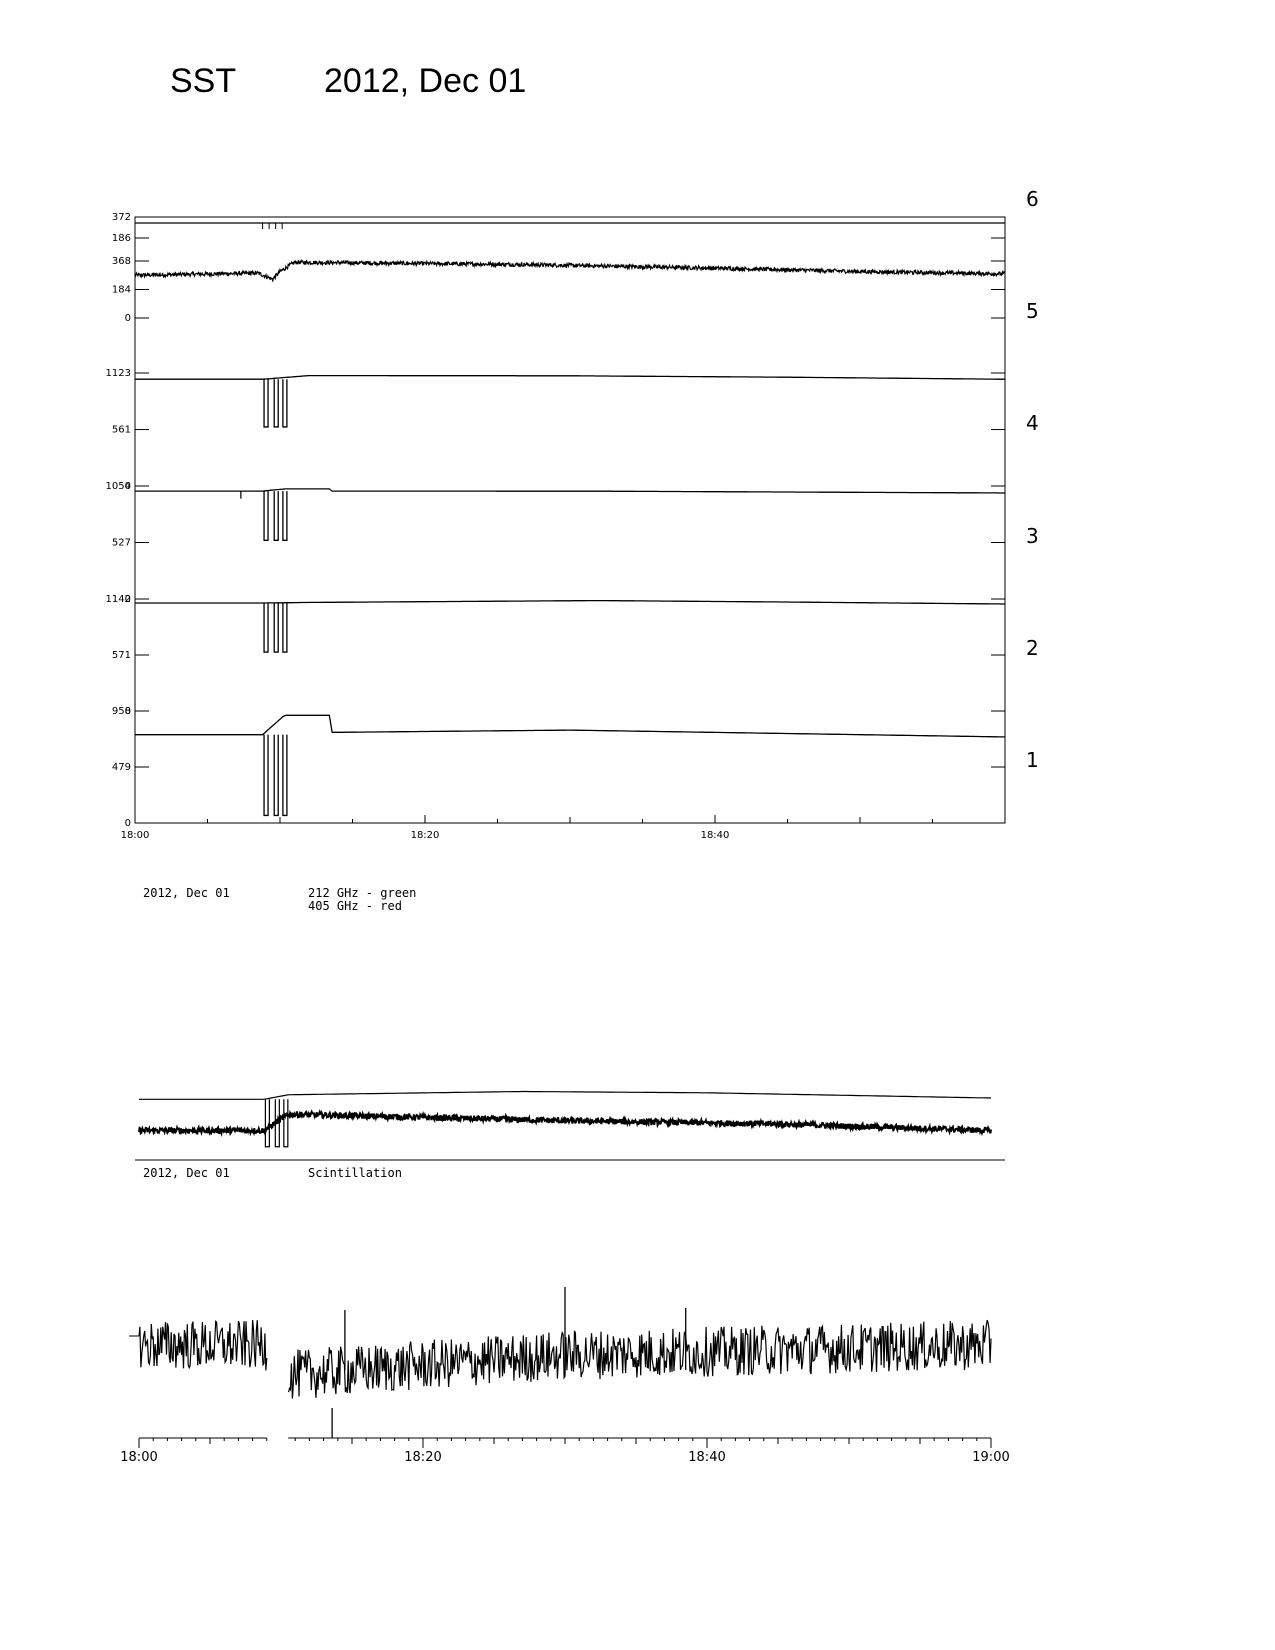 The width and height of the screenshot is (1275, 1650). I want to click on y-tick-label-ch1: 958, so click(121, 711).